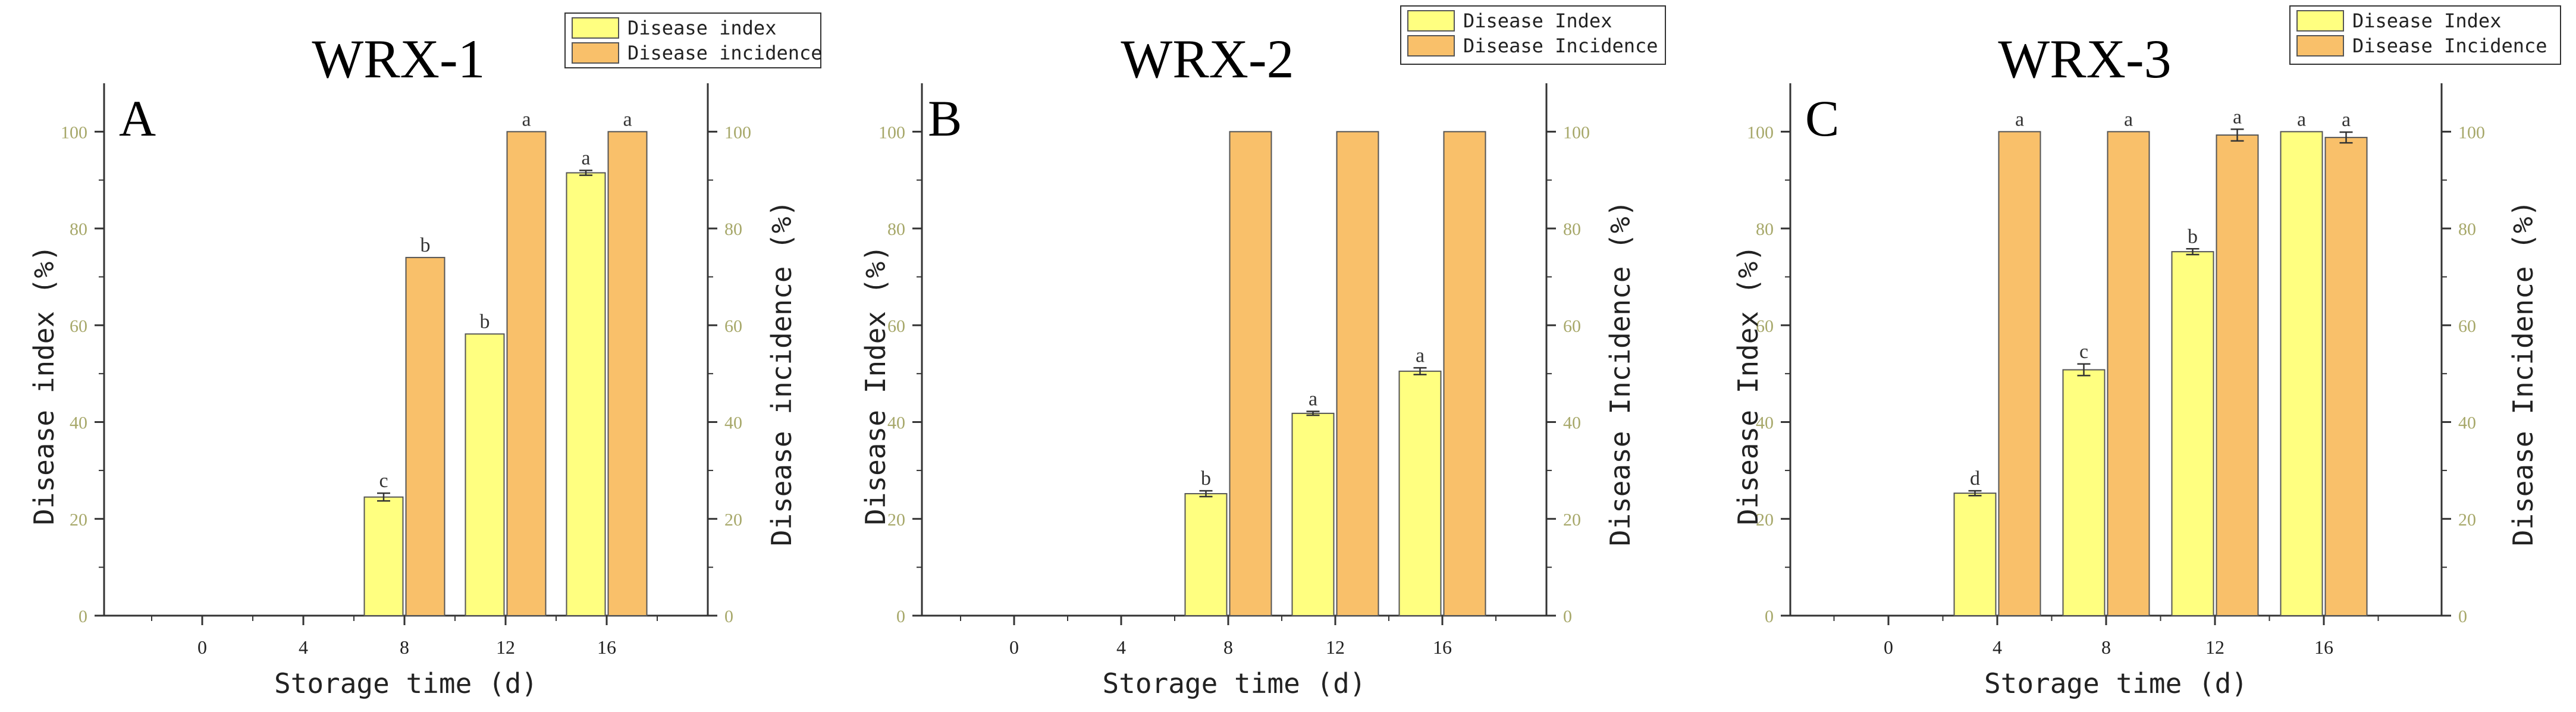 The image size is (2576, 712). I want to click on legend-label-incidence: Disease Incidence, so click(1560, 45).